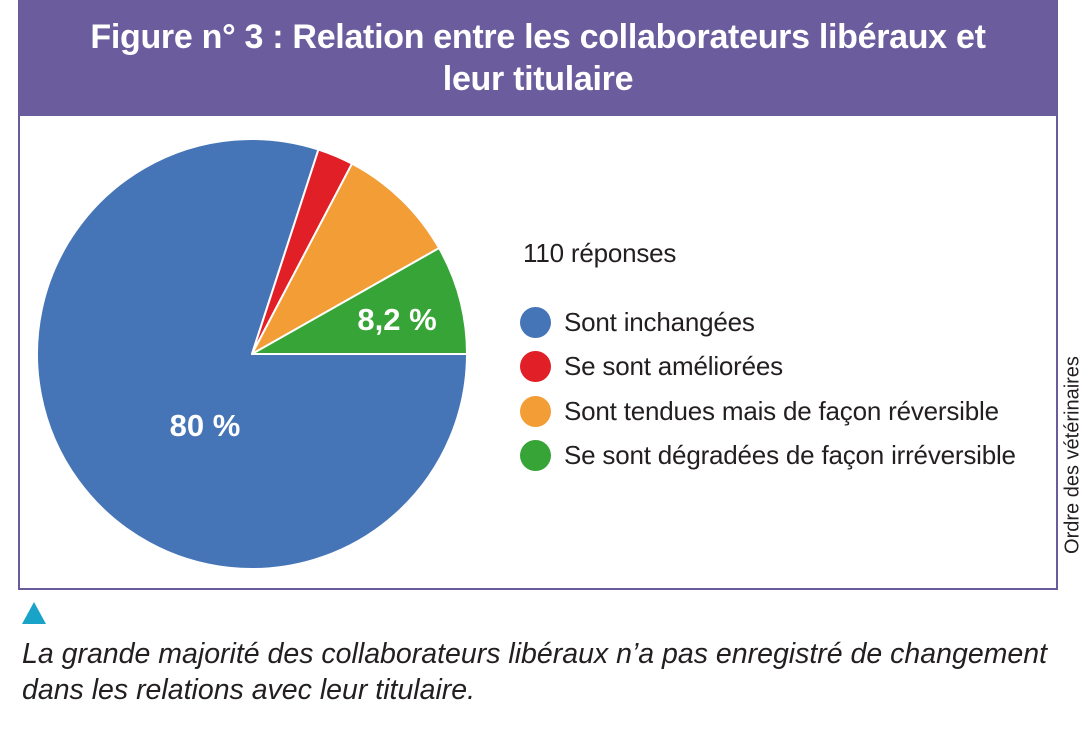 This screenshot has height=736, width=1089. I want to click on legend-item: Sont inchangées, so click(768, 322).